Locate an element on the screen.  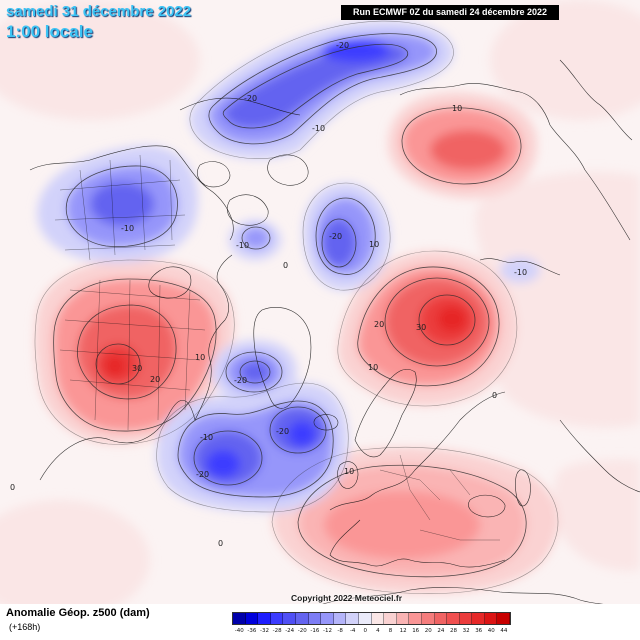
copyright-notice: Copyright 2022 Meteociel.fr is located at coordinates (347, 598).